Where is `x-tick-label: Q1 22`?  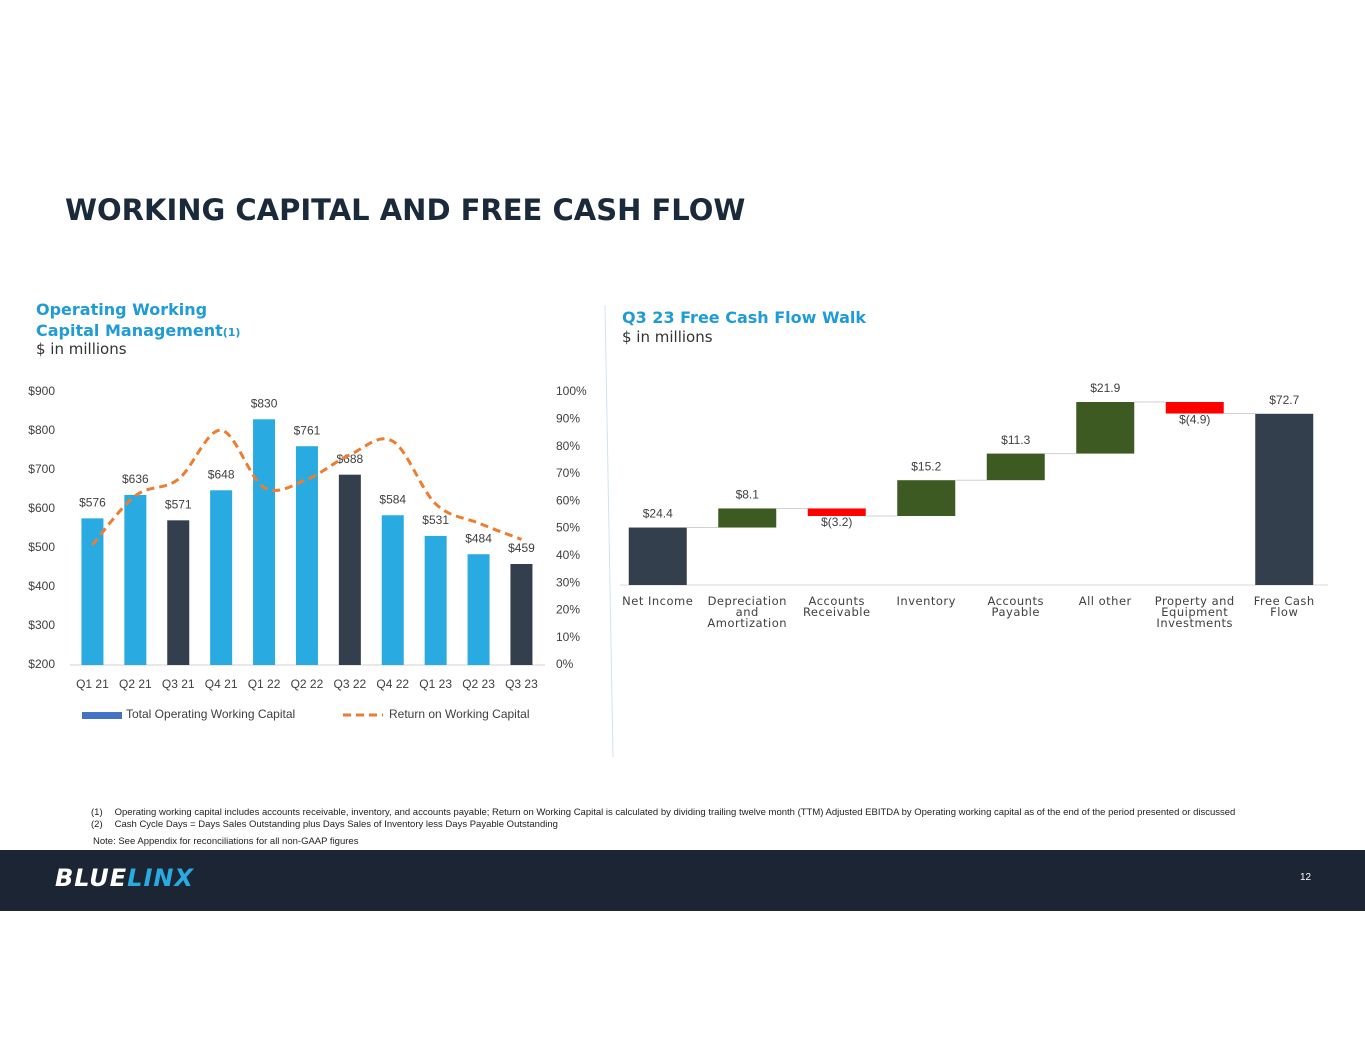
x-tick-label: Q1 22 is located at coordinates (264, 684).